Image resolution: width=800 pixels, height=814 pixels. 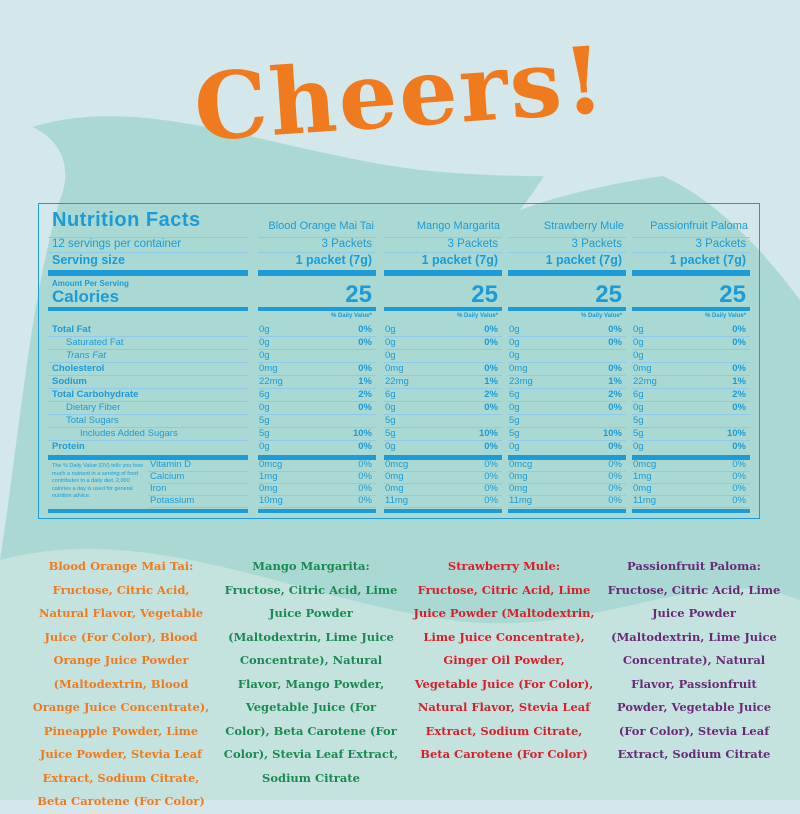 What do you see at coordinates (126, 220) in the screenshot?
I see `heading: Nutrition Facts` at bounding box center [126, 220].